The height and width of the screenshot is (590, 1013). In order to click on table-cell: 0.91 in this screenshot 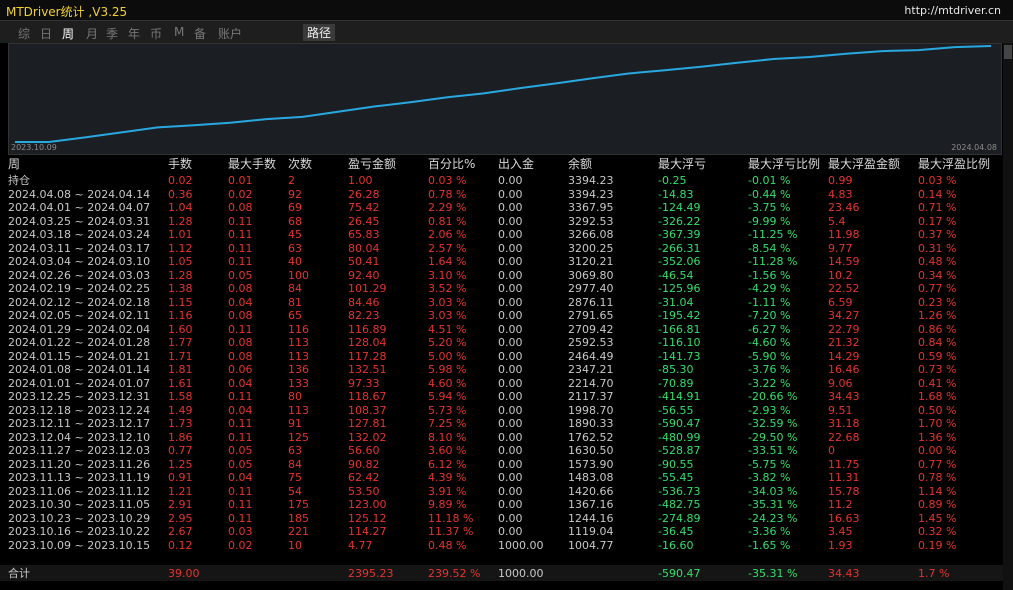, I will do `click(180, 477)`.